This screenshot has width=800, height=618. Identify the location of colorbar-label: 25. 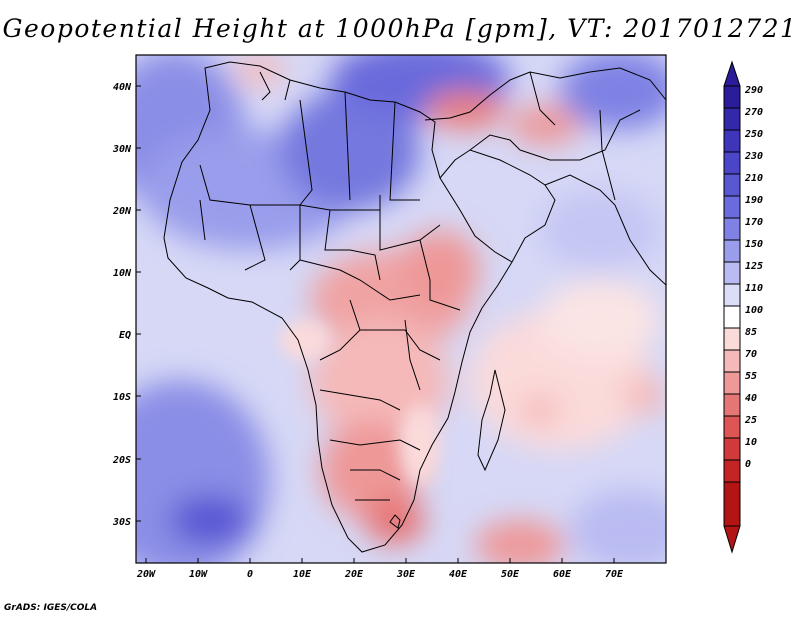
(750, 420).